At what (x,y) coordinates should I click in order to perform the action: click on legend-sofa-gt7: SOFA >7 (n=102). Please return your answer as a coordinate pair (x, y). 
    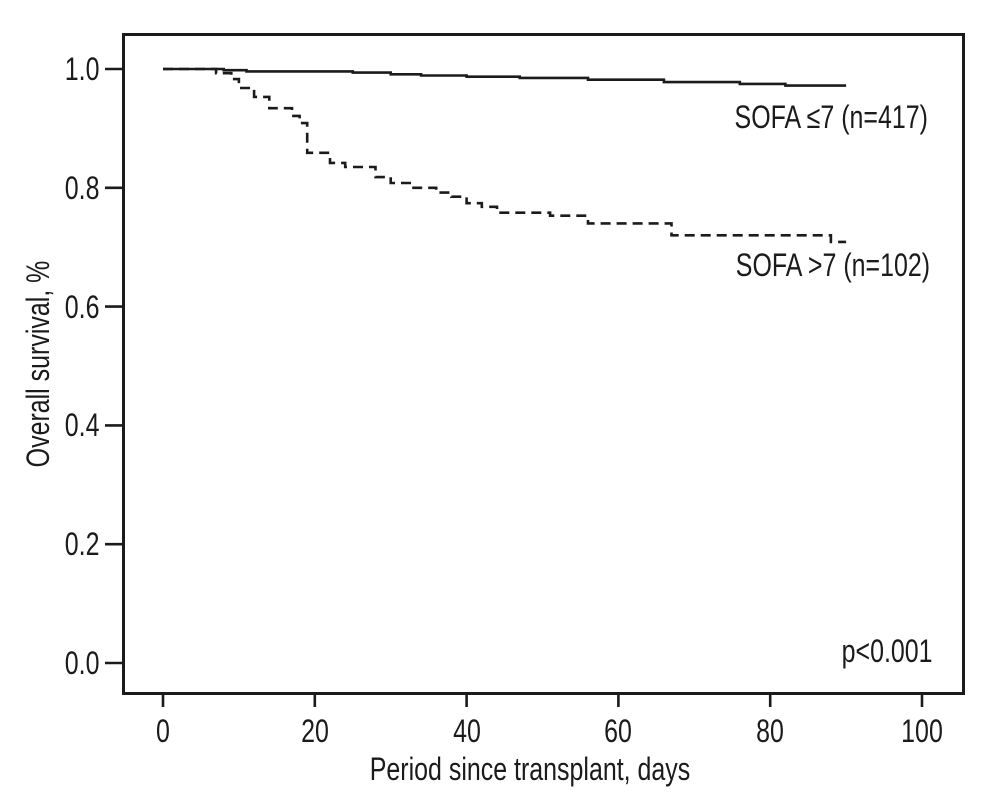
    Looking at the image, I should click on (832, 265).